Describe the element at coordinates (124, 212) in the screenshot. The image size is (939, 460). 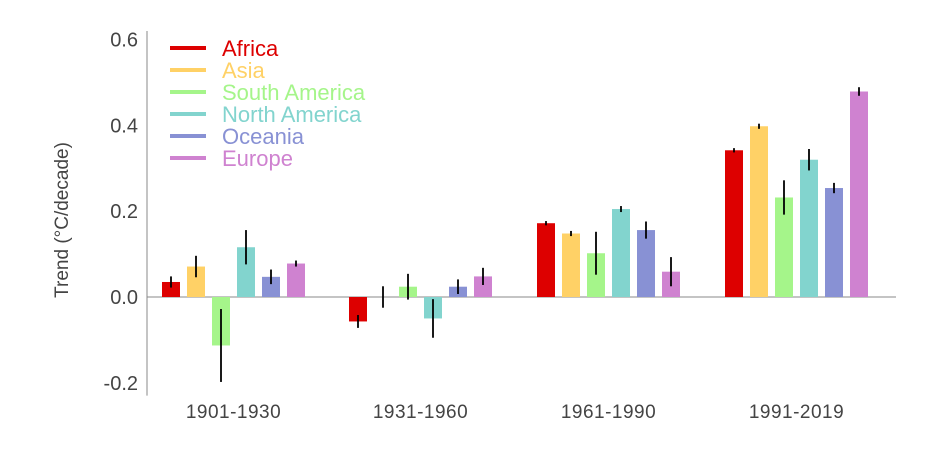
I see `y-tick-label: 0.2` at that location.